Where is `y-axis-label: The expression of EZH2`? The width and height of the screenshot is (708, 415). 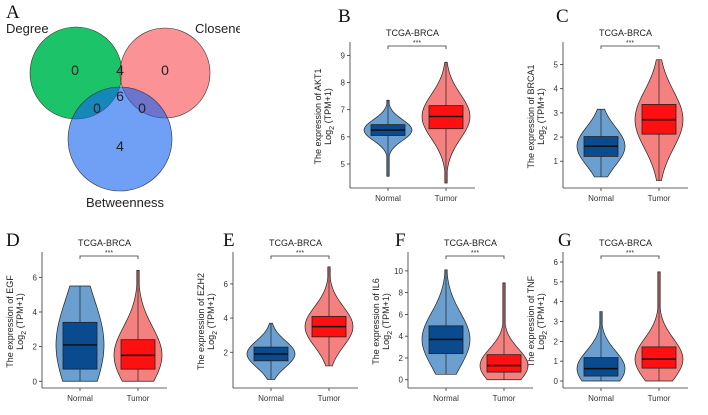
y-axis-label: The expression of EZH2 is located at coordinates (201, 321).